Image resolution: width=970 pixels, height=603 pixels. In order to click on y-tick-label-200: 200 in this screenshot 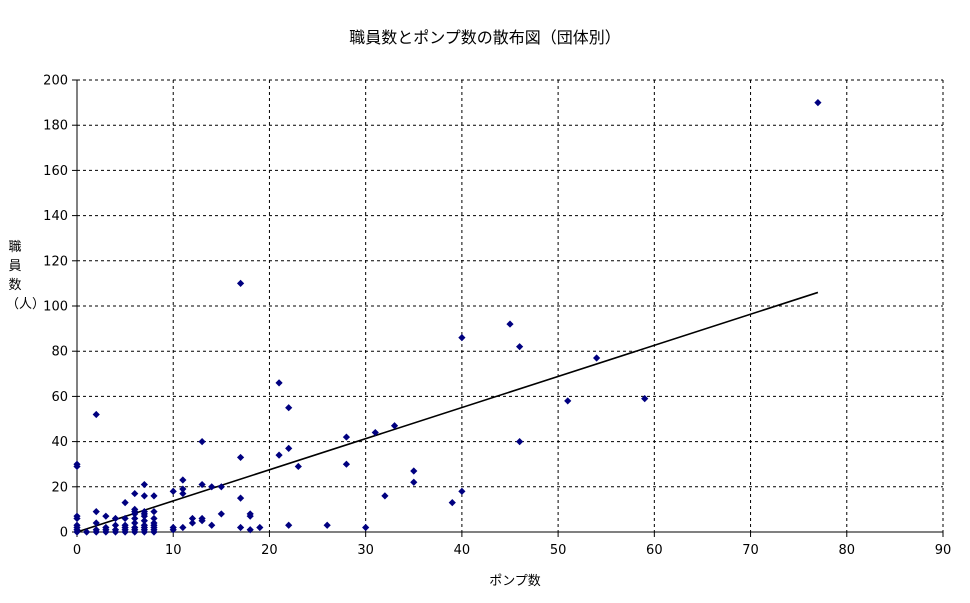, I will do `click(55, 81)`.